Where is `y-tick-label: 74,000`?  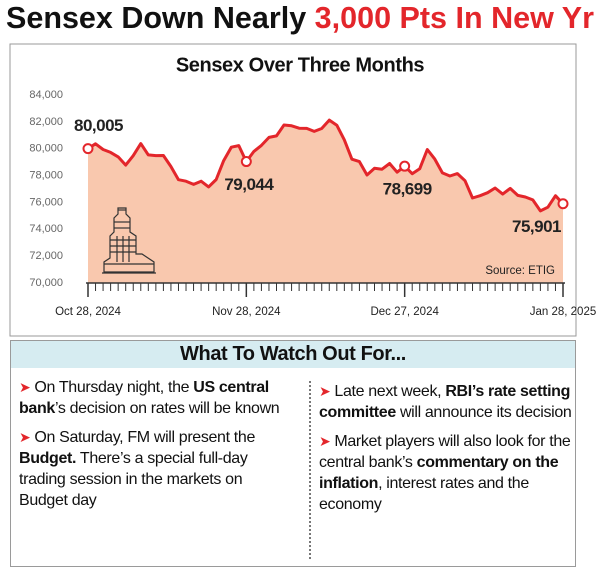 y-tick-label: 74,000 is located at coordinates (46, 229).